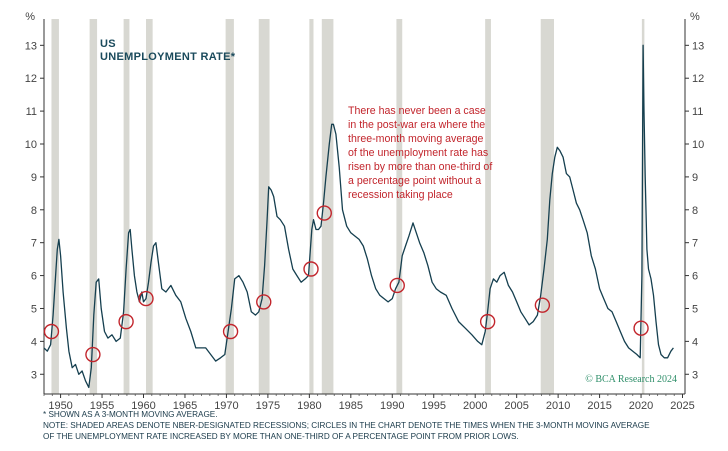 Image resolution: width=728 pixels, height=451 pixels. I want to click on y-tick-label-left: 13, so click(31, 46).